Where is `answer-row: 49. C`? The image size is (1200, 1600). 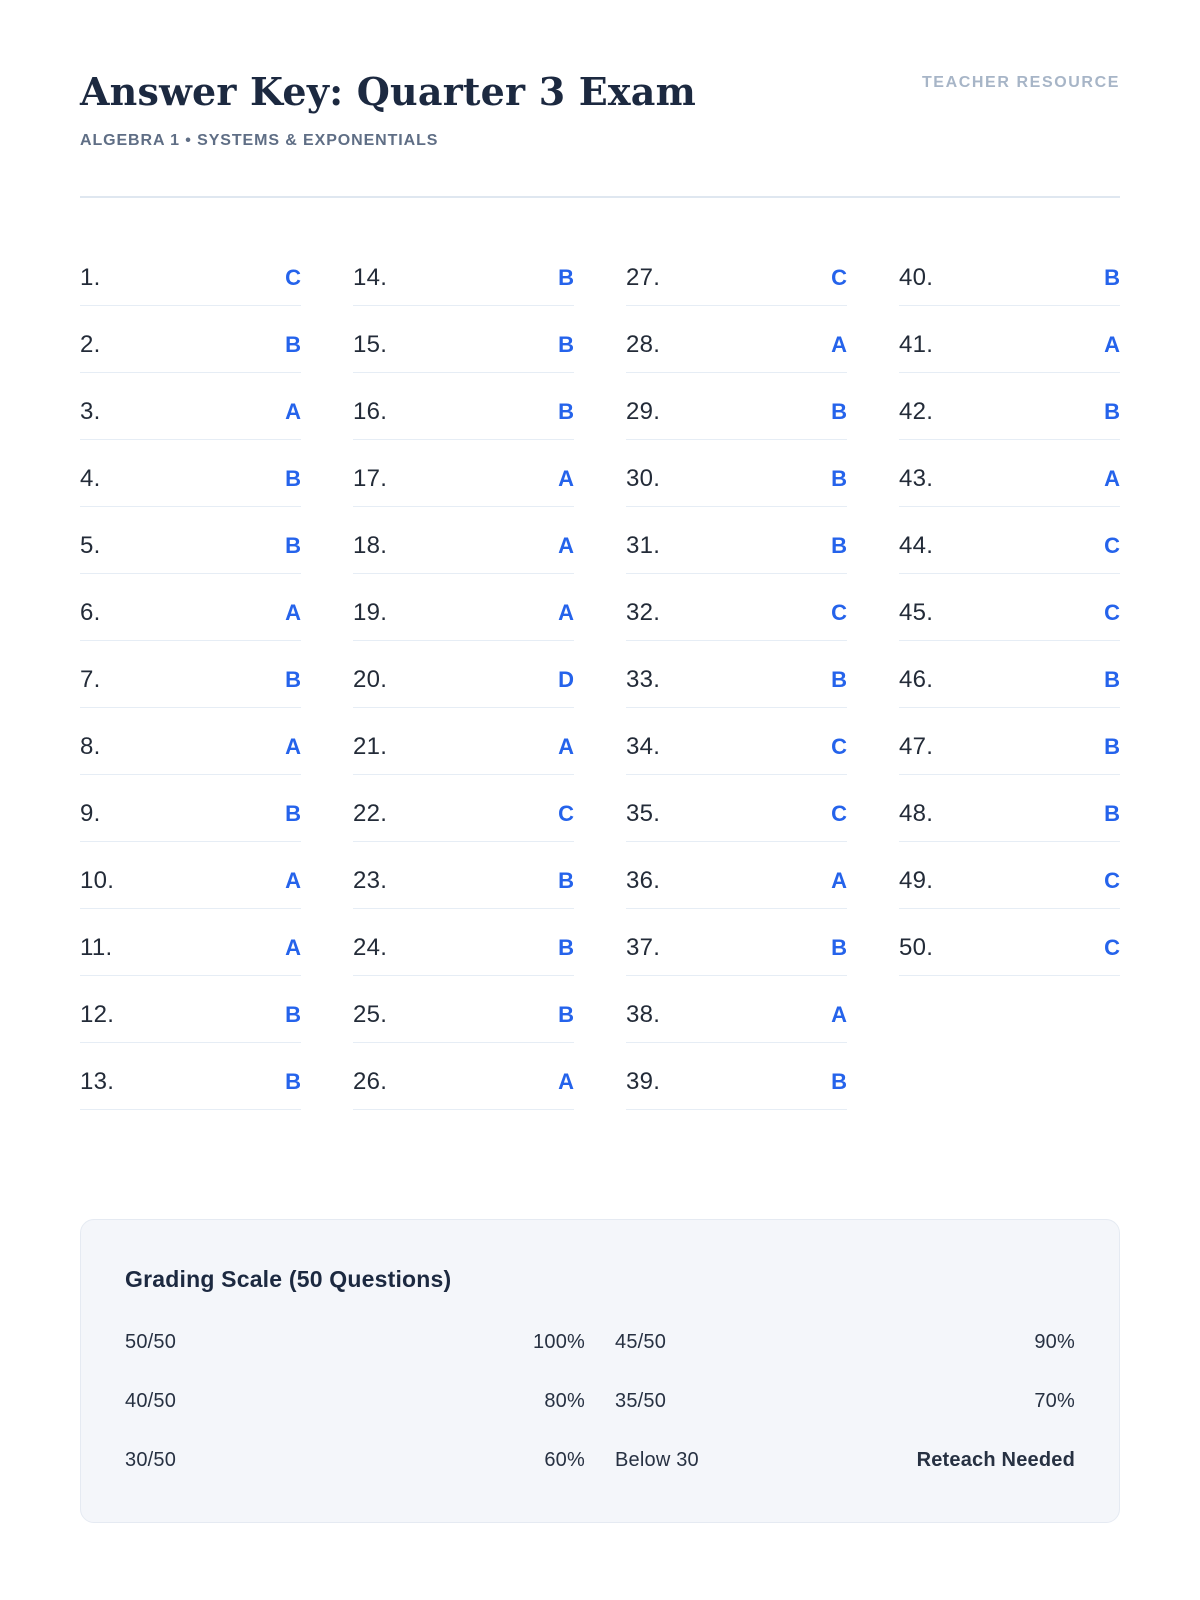 answer-row: 49. C is located at coordinates (1009, 900).